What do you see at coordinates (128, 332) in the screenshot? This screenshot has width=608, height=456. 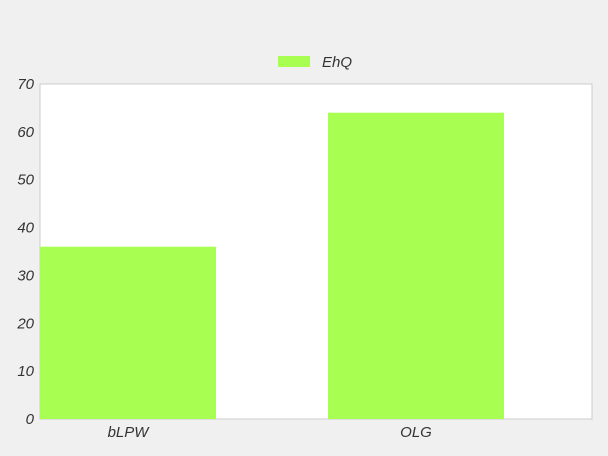 I see `bar-bLPW` at bounding box center [128, 332].